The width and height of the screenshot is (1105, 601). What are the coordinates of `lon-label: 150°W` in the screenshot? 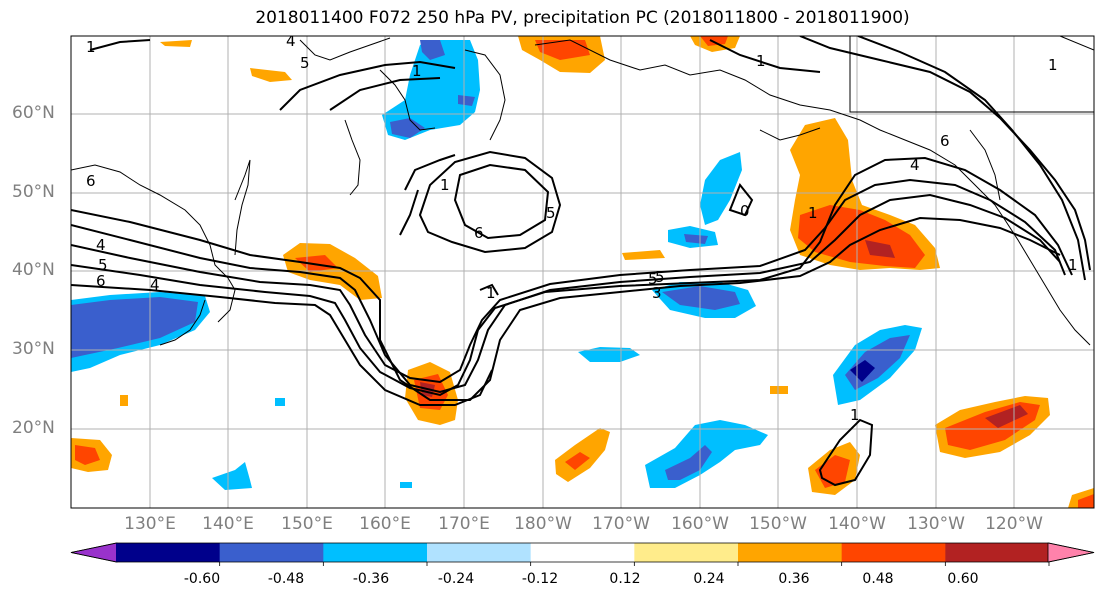 It's located at (778, 524).